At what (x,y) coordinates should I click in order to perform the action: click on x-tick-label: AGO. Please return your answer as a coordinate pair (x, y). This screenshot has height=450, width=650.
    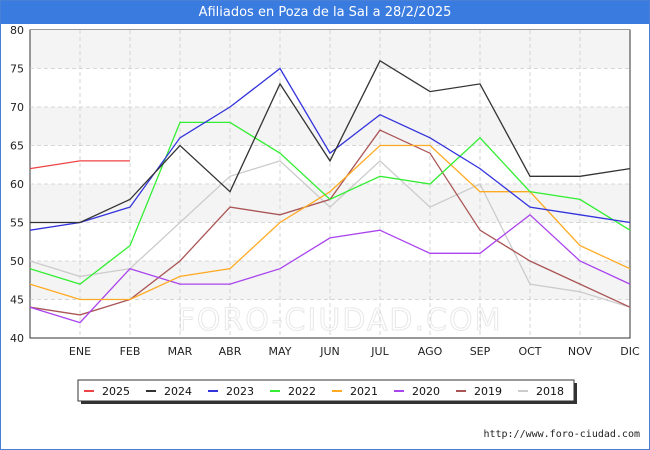
    Looking at the image, I should click on (430, 351).